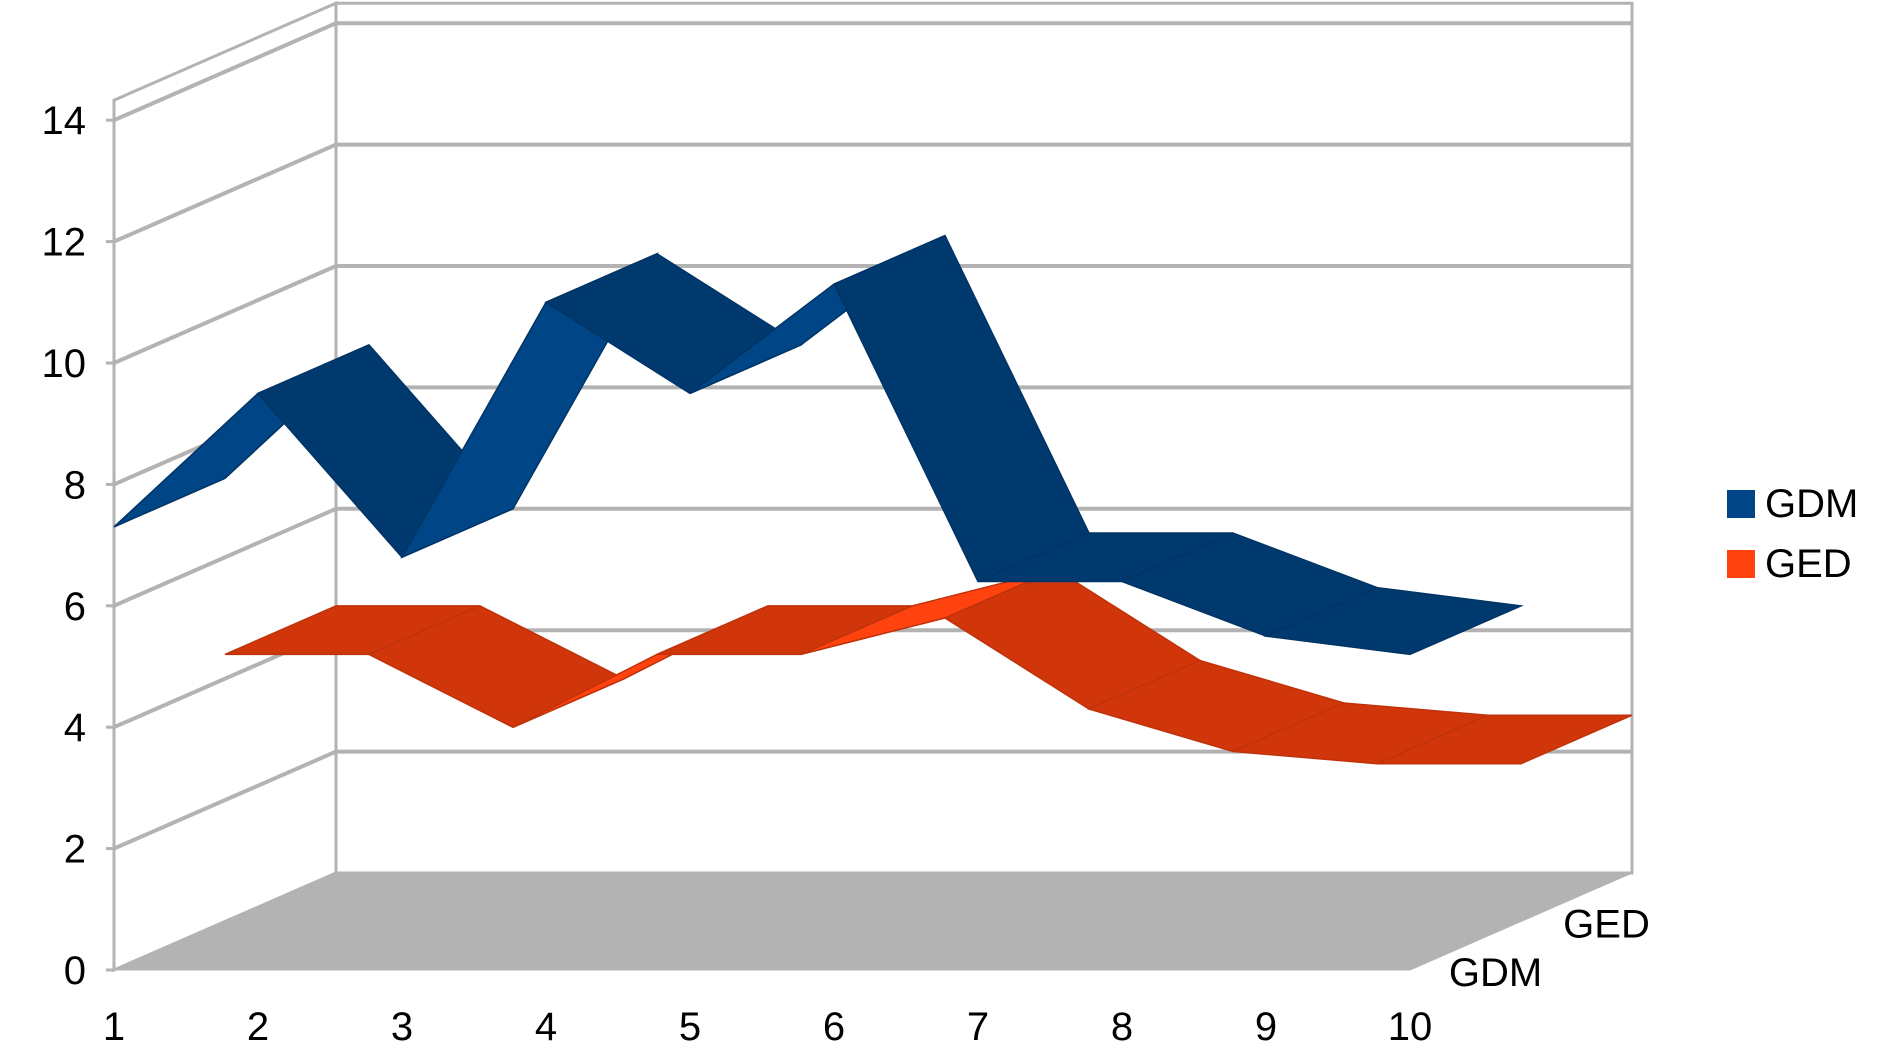  What do you see at coordinates (75, 971) in the screenshot?
I see `y-tick-label: 0` at bounding box center [75, 971].